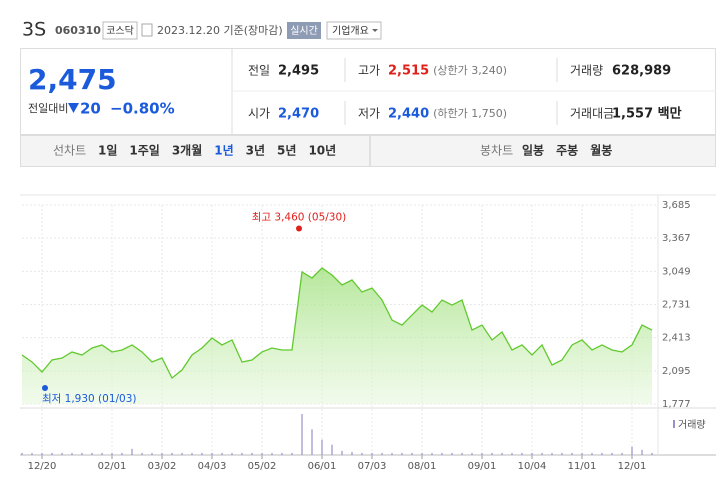 This screenshot has height=499, width=716. I want to click on high-marker, so click(299, 228).